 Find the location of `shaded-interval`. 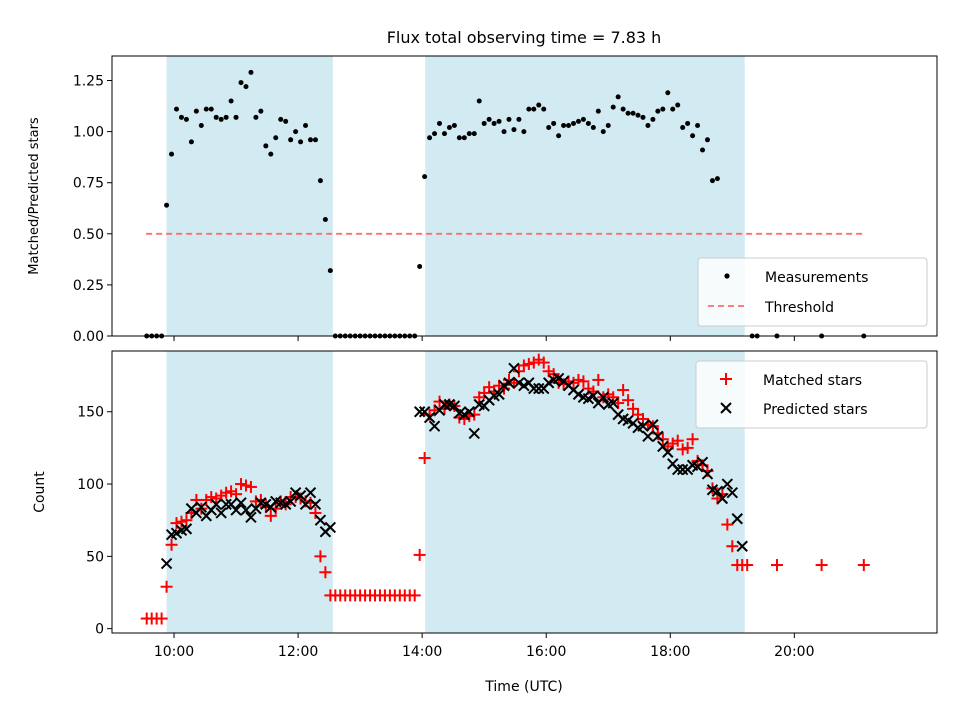

shaded-interval is located at coordinates (249, 492).